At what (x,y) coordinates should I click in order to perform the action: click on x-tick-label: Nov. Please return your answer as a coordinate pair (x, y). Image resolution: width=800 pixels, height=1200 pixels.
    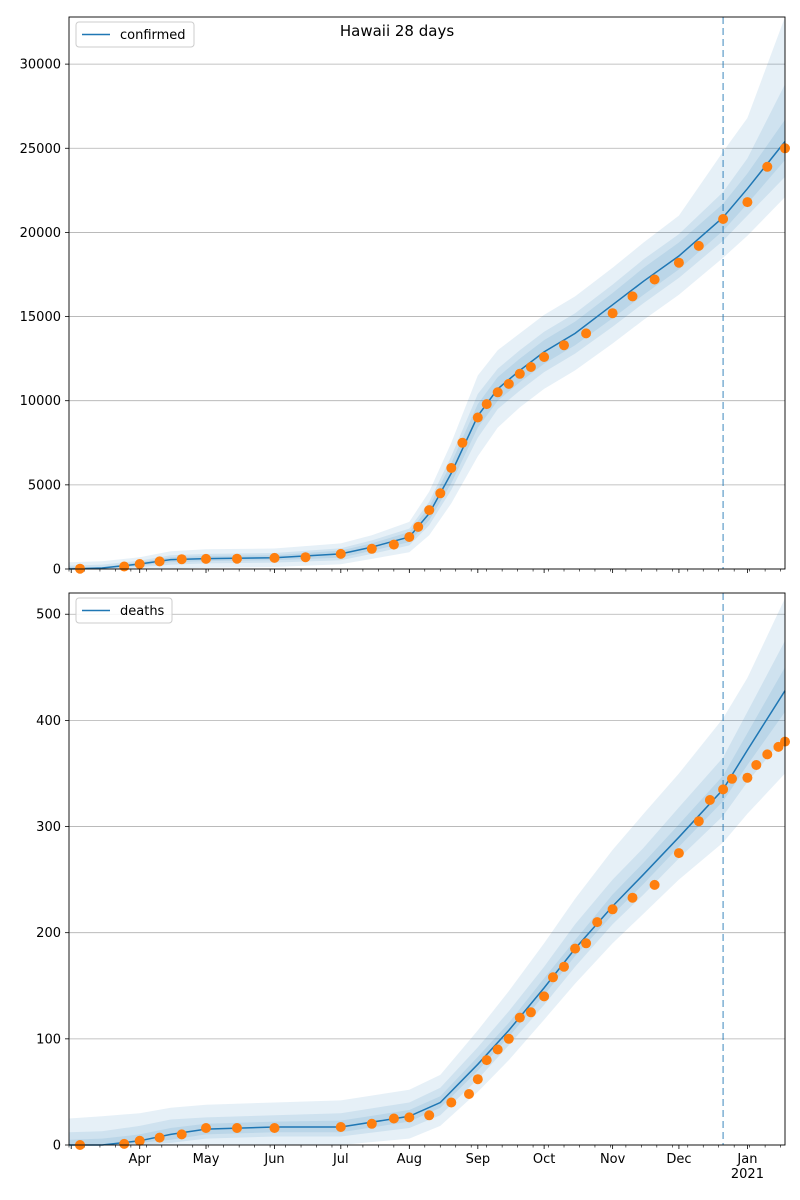
    Looking at the image, I should click on (613, 1159).